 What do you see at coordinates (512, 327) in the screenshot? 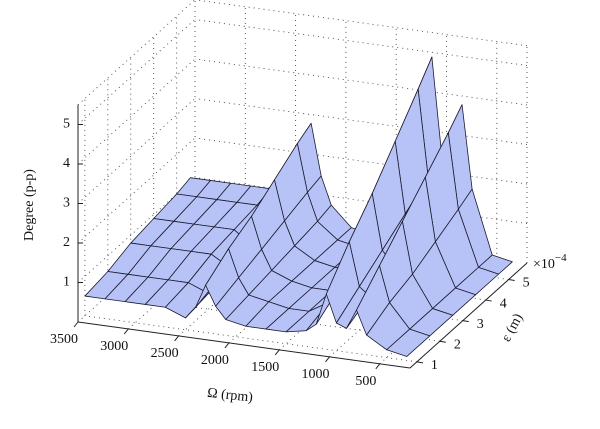
I see `y-axis-label: ε (m)` at bounding box center [512, 327].